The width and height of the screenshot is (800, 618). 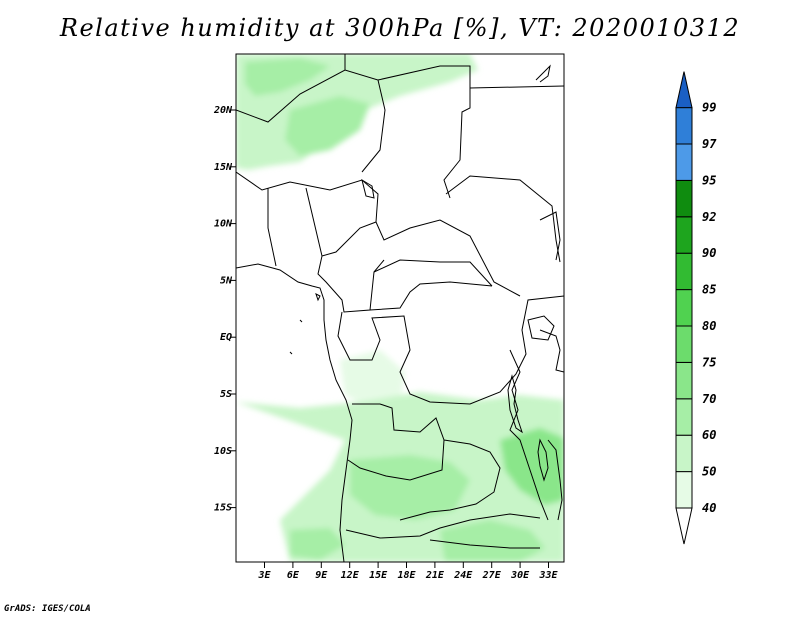 I want to click on lon-tick-label: 21E, so click(x=435, y=575).